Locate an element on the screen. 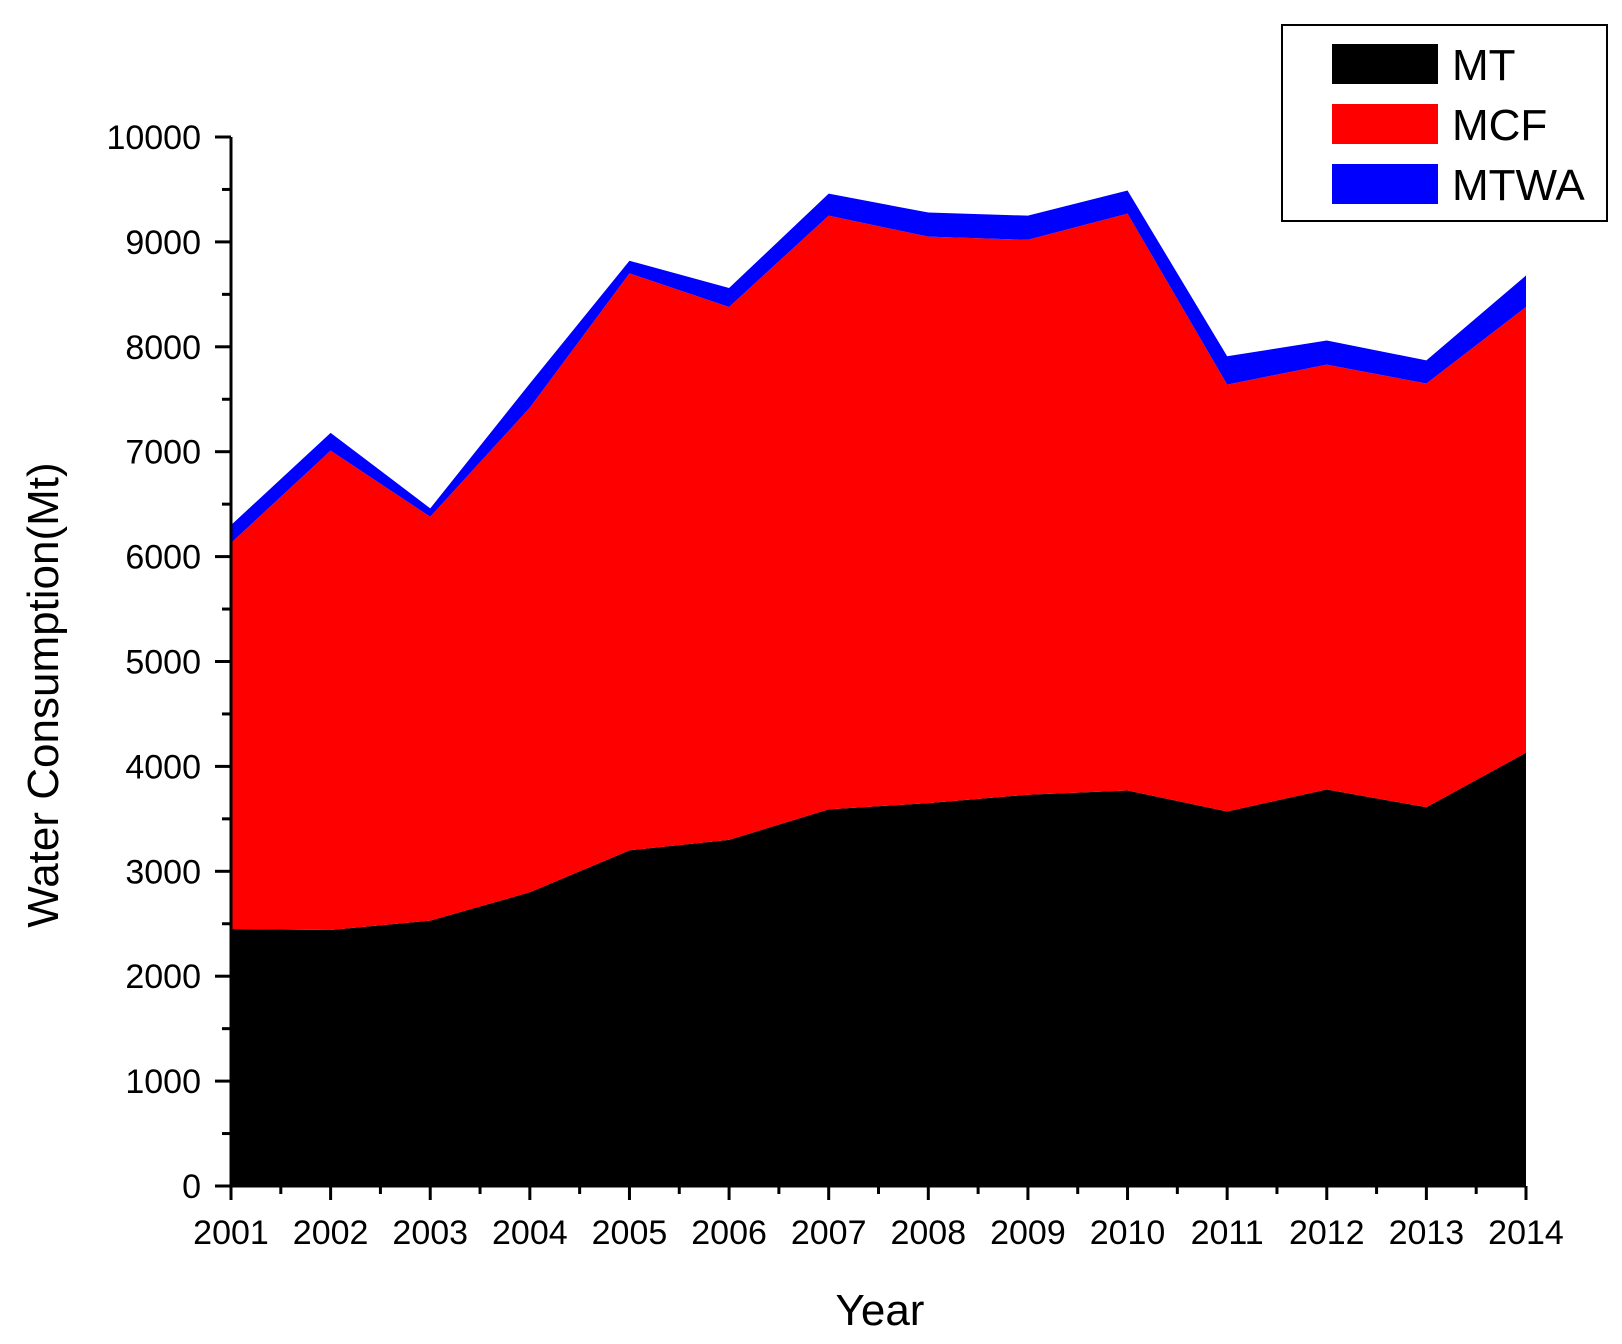  x-tick-label: 2002 is located at coordinates (331, 1233).